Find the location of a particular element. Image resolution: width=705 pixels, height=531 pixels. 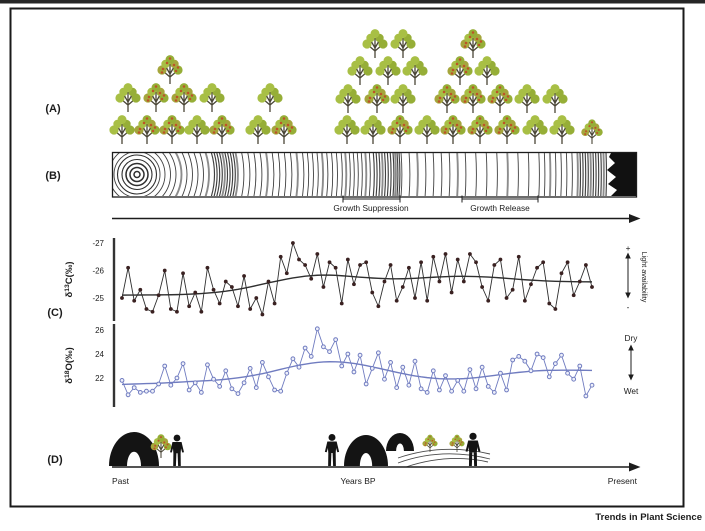

o18-line is located at coordinates (357, 362).